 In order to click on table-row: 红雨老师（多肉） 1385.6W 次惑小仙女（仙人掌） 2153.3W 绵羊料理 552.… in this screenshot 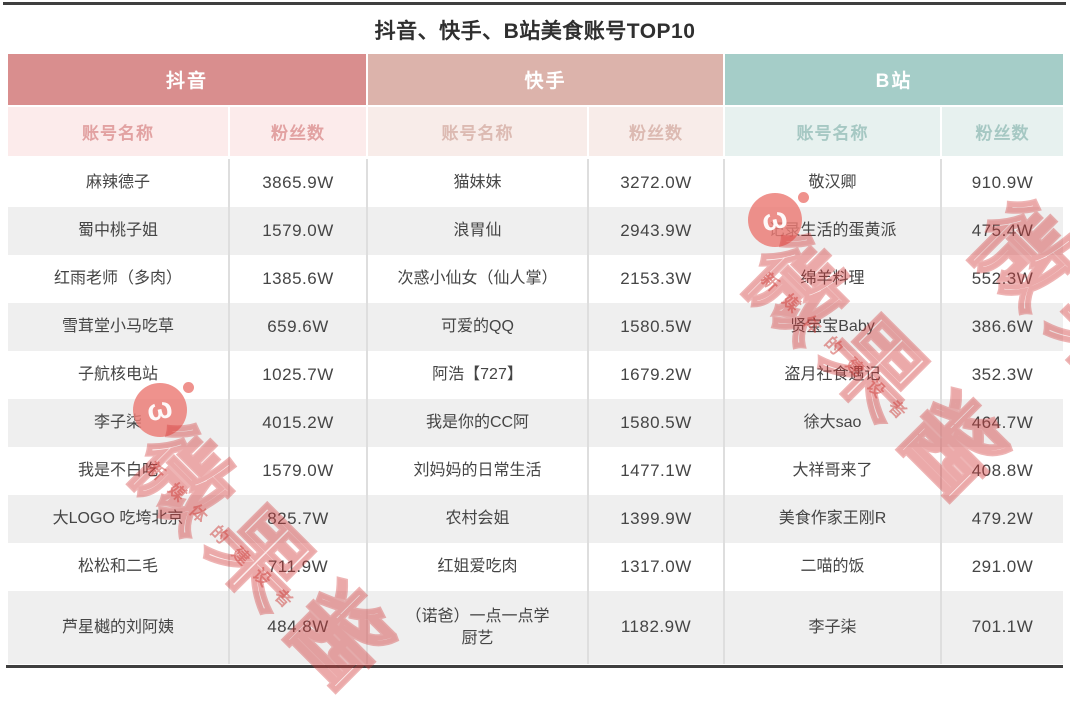, I will do `click(535, 279)`.